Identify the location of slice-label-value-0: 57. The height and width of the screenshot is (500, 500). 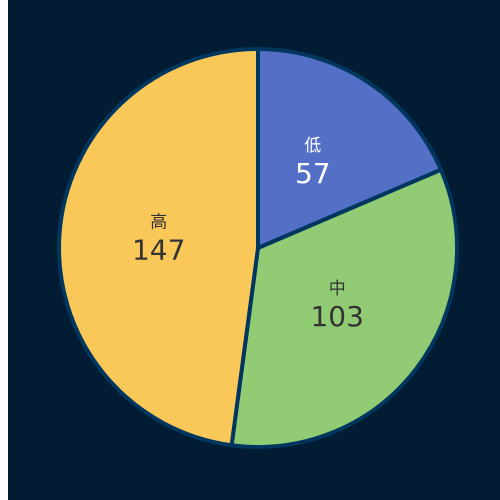
(313, 173).